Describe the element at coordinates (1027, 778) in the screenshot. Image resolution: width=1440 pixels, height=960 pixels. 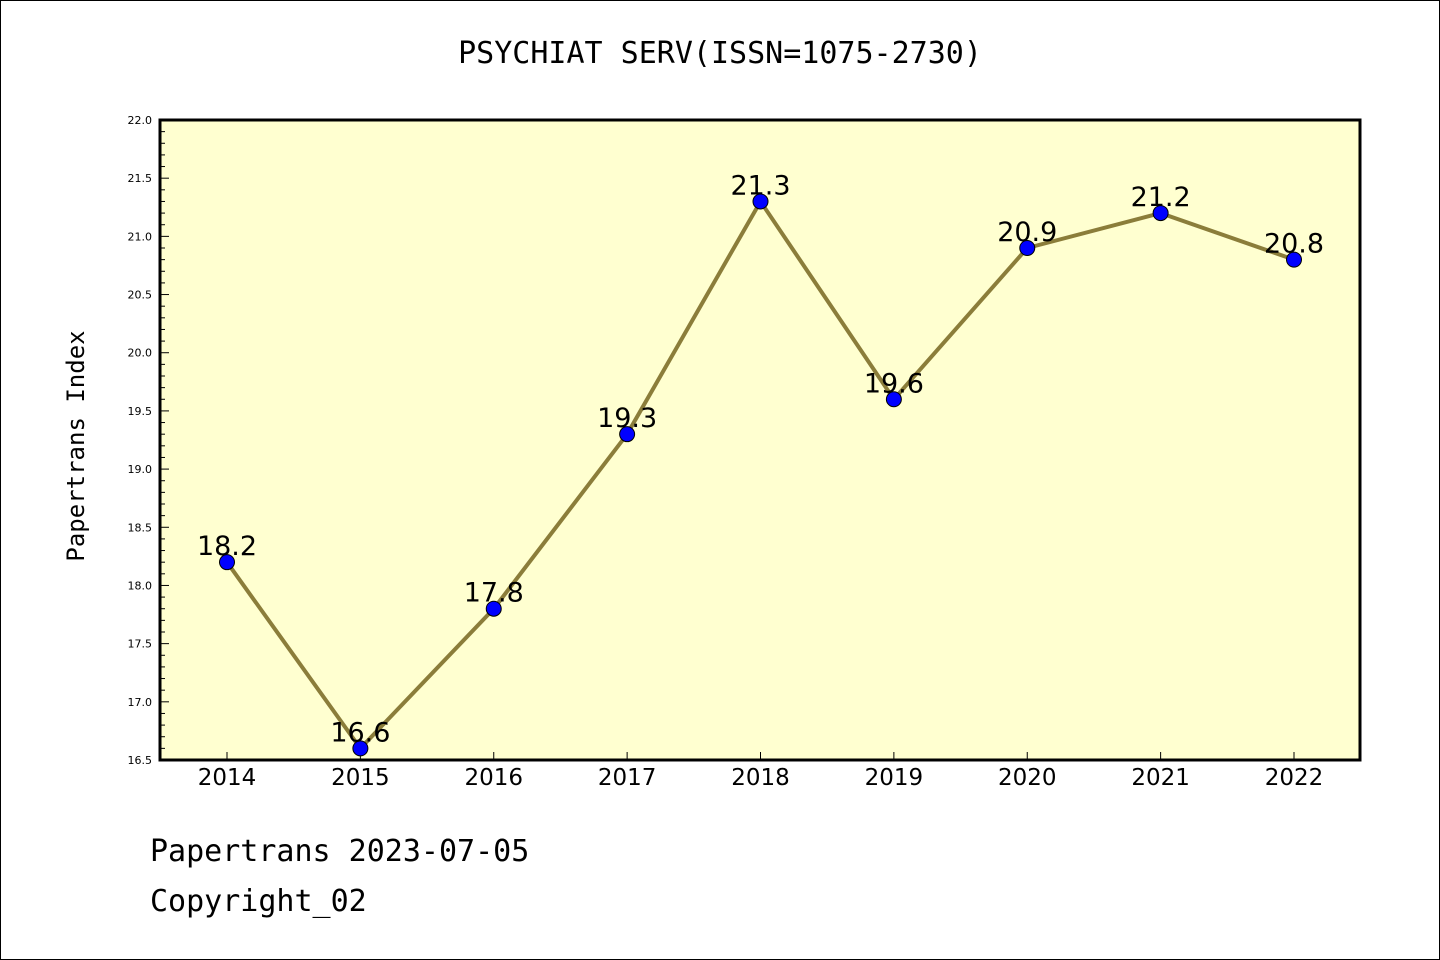
I see `x-tick-label: 2020` at that location.